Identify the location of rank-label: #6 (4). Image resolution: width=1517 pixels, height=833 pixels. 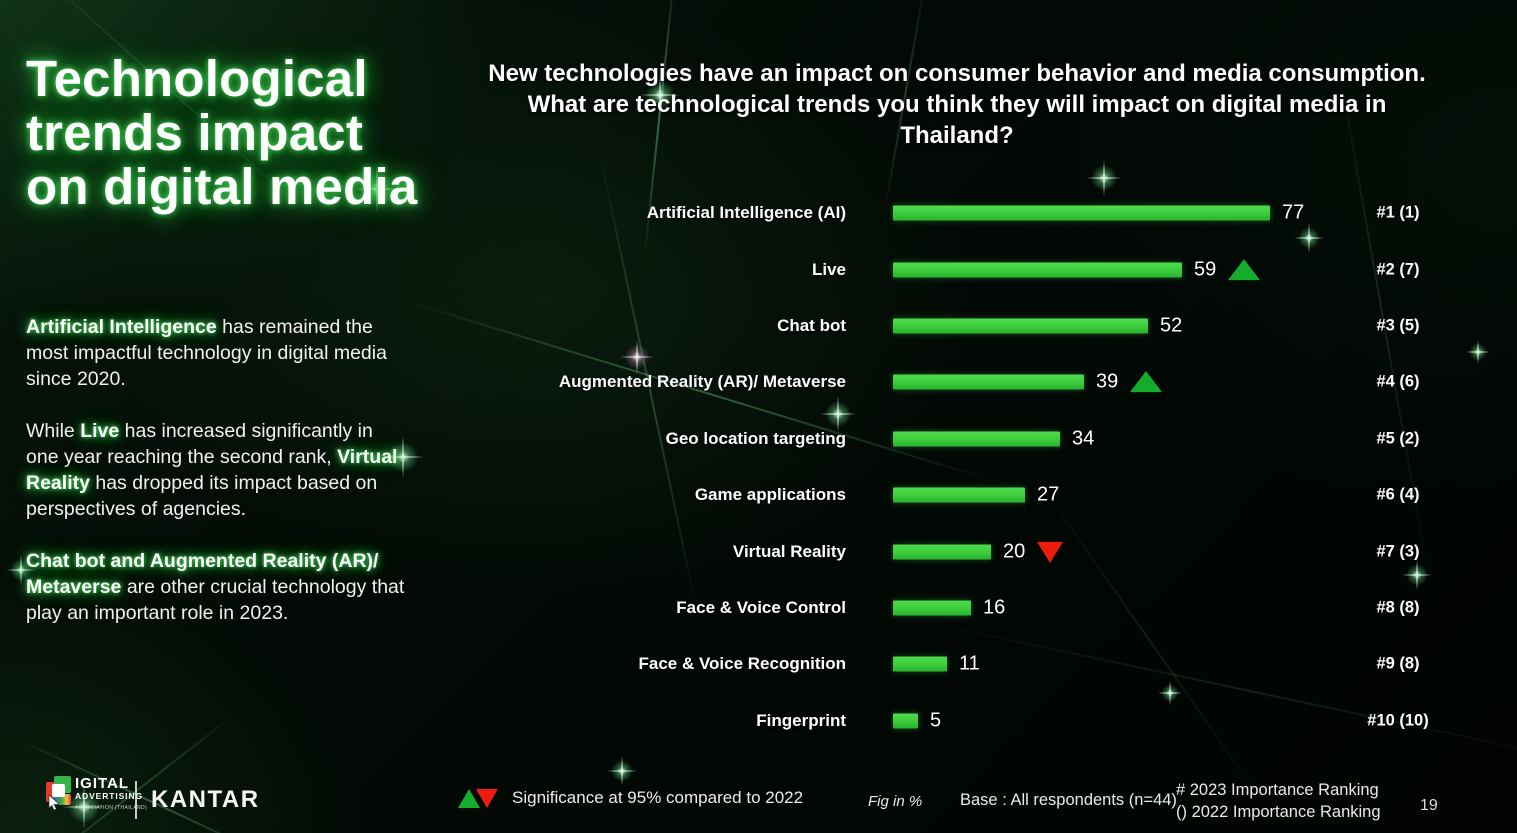
(1398, 494).